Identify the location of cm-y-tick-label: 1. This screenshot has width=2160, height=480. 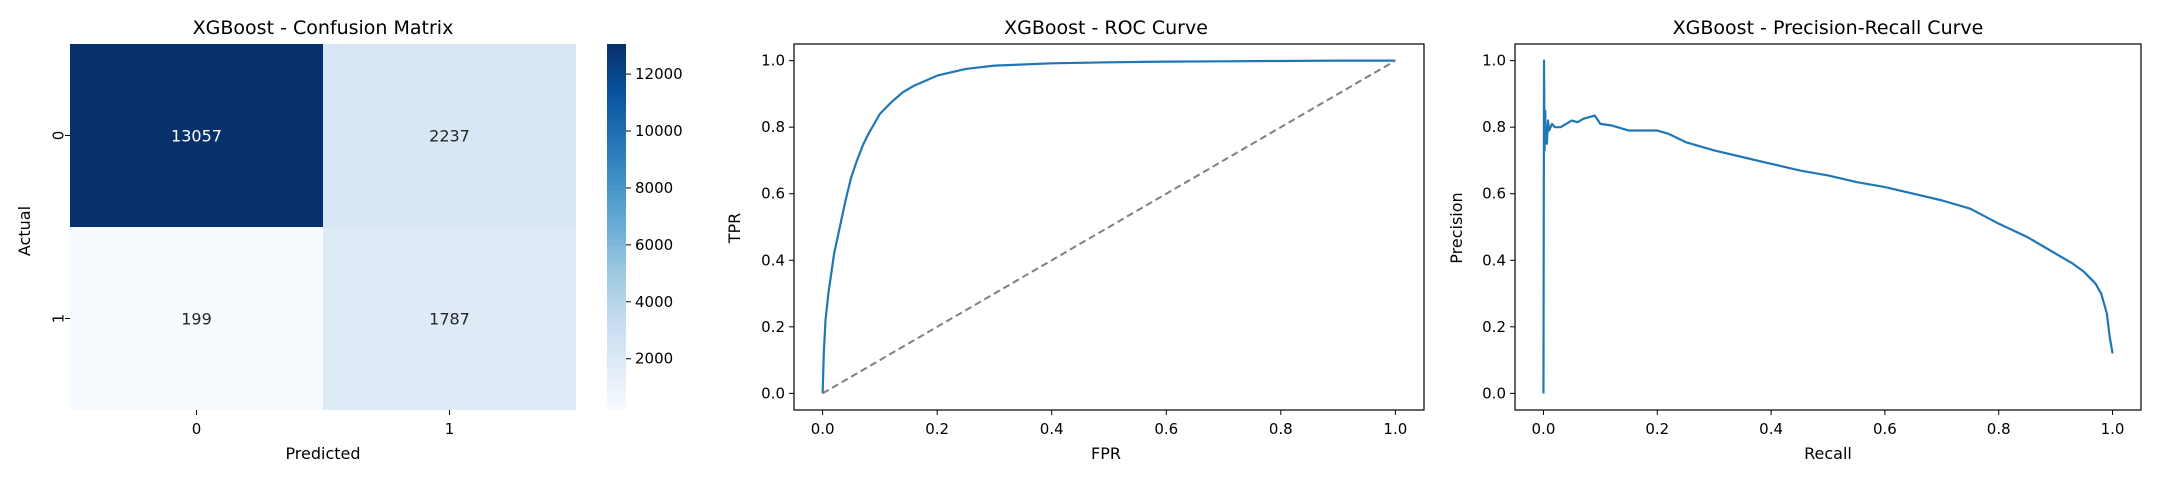
(58, 319).